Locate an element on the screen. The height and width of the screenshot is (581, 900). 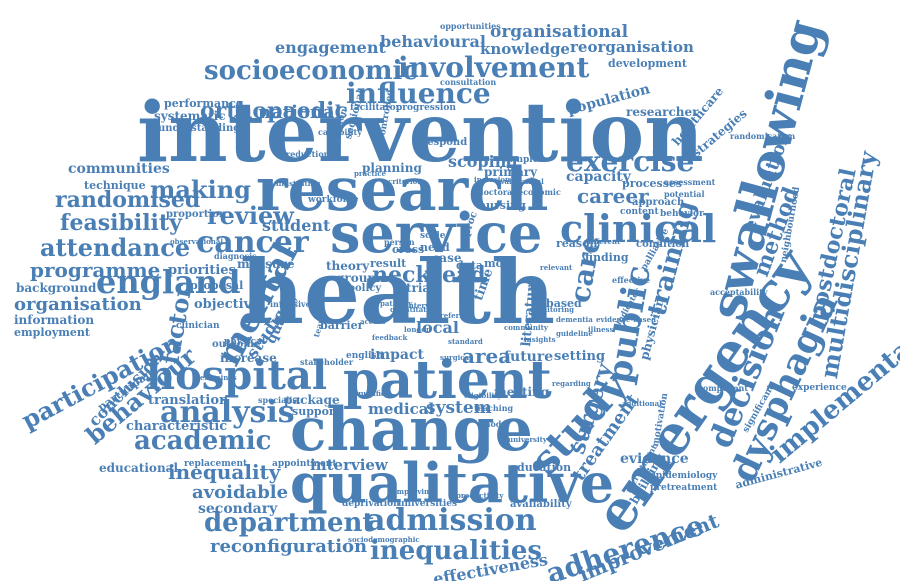
cloud-word: measure is located at coordinates (266, 264).